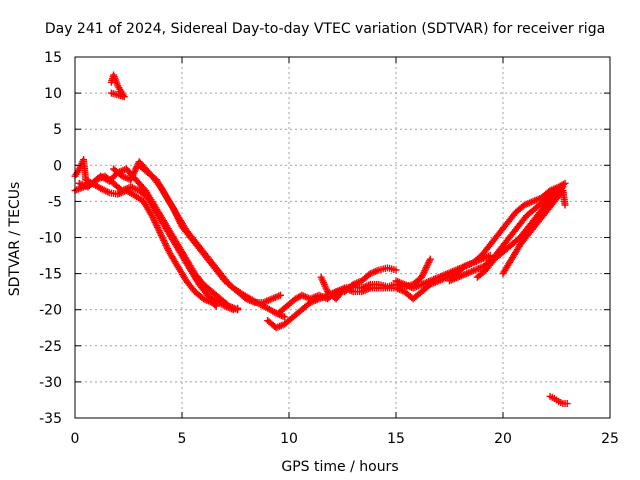  Describe the element at coordinates (75, 439) in the screenshot. I see `x-tick-label: 0` at that location.